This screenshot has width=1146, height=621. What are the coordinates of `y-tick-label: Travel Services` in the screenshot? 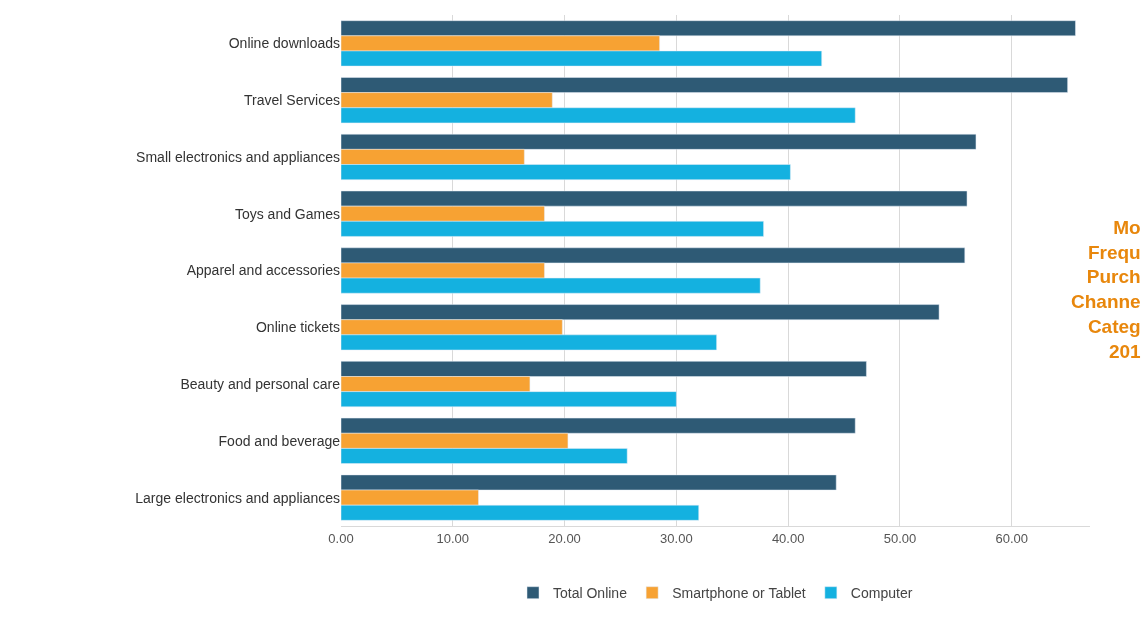 It's located at (292, 100).